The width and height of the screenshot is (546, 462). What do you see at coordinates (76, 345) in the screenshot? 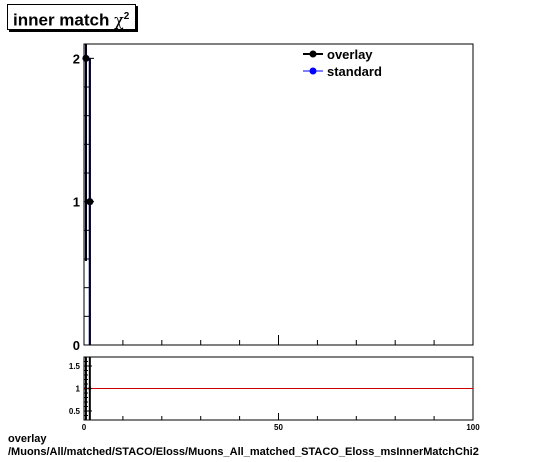
I see `main-y-tick-label: 0` at bounding box center [76, 345].